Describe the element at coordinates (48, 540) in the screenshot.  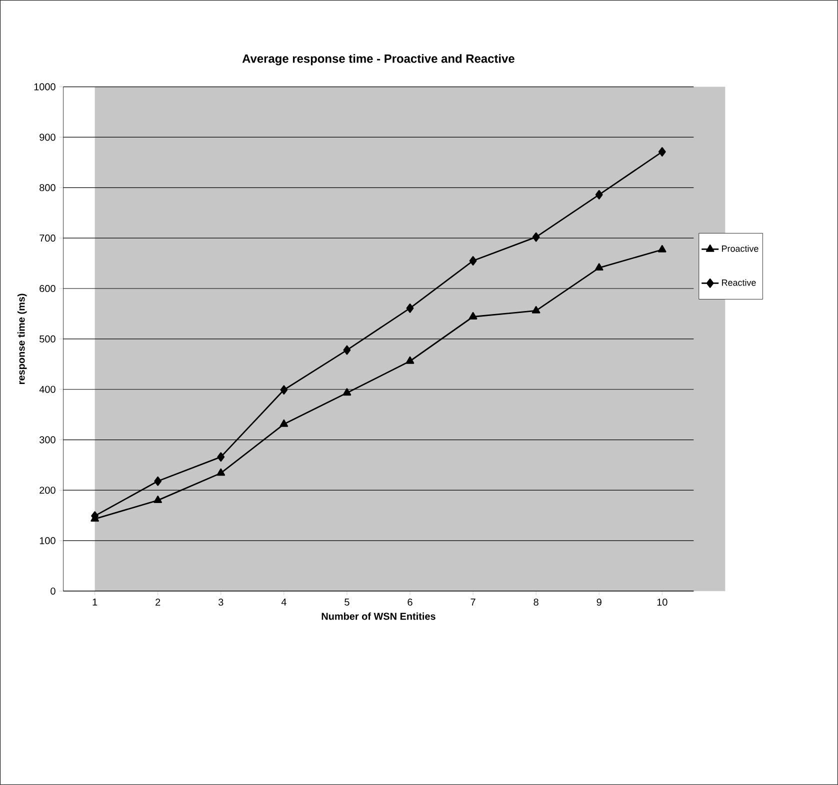
I see `y-tick-label: 100` at that location.